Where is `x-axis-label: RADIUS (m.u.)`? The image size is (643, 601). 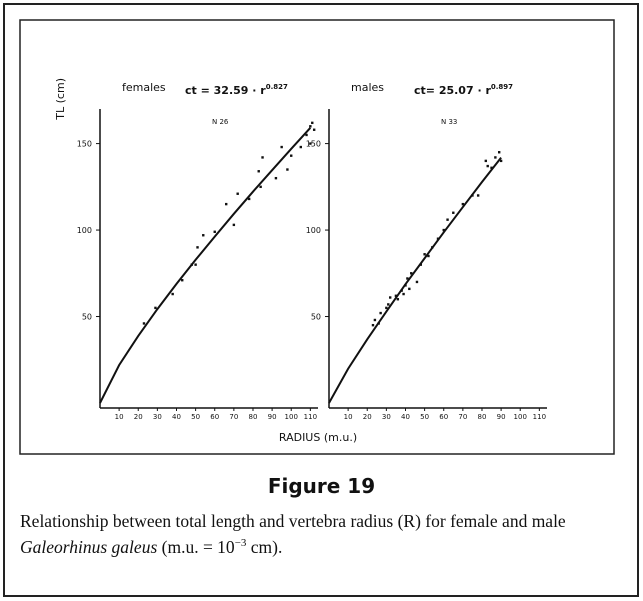 x-axis-label: RADIUS (m.u.) is located at coordinates (318, 437).